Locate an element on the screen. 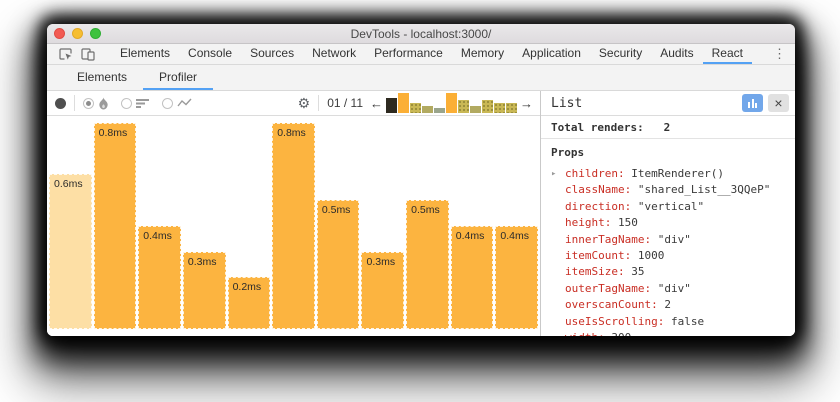 This screenshot has width=840, height=402. prop-key: height: is located at coordinates (588, 223).